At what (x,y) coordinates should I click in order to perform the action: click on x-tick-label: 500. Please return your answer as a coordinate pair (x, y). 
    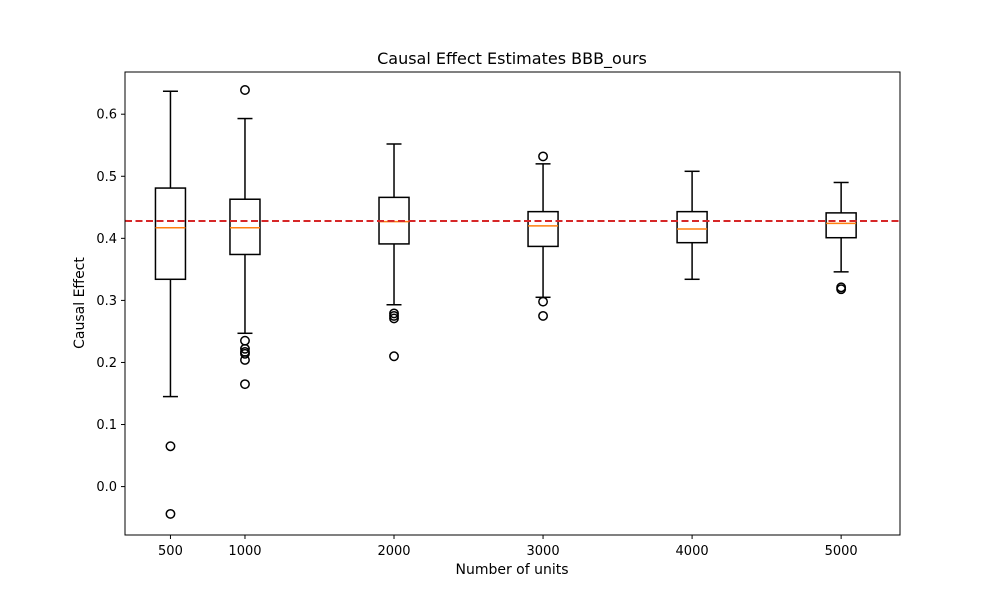
    Looking at the image, I should click on (170, 551).